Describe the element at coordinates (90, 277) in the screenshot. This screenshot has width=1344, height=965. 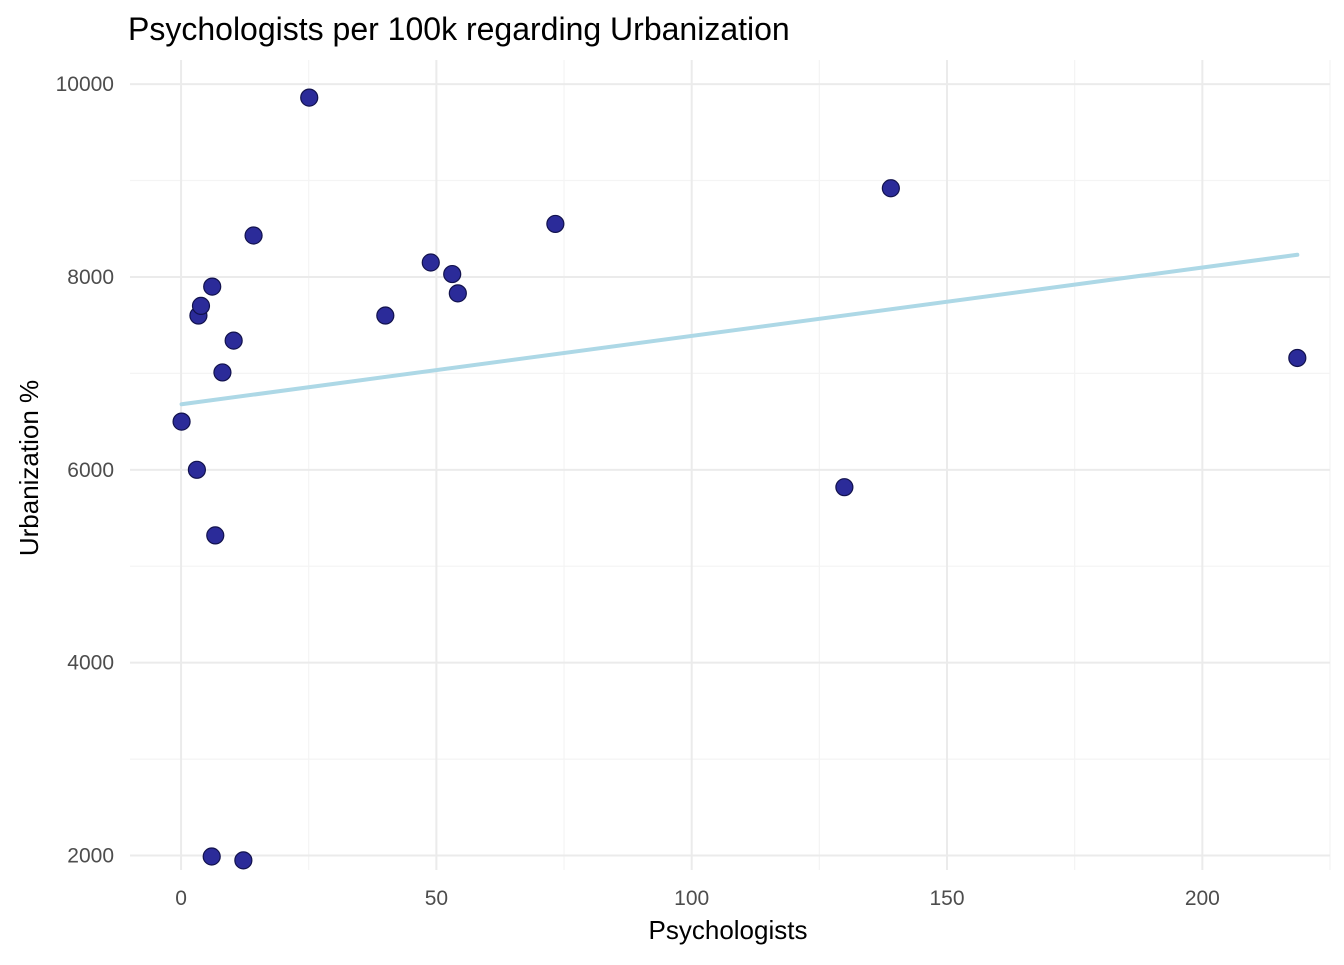
I see `y-tick-label: 8000` at that location.